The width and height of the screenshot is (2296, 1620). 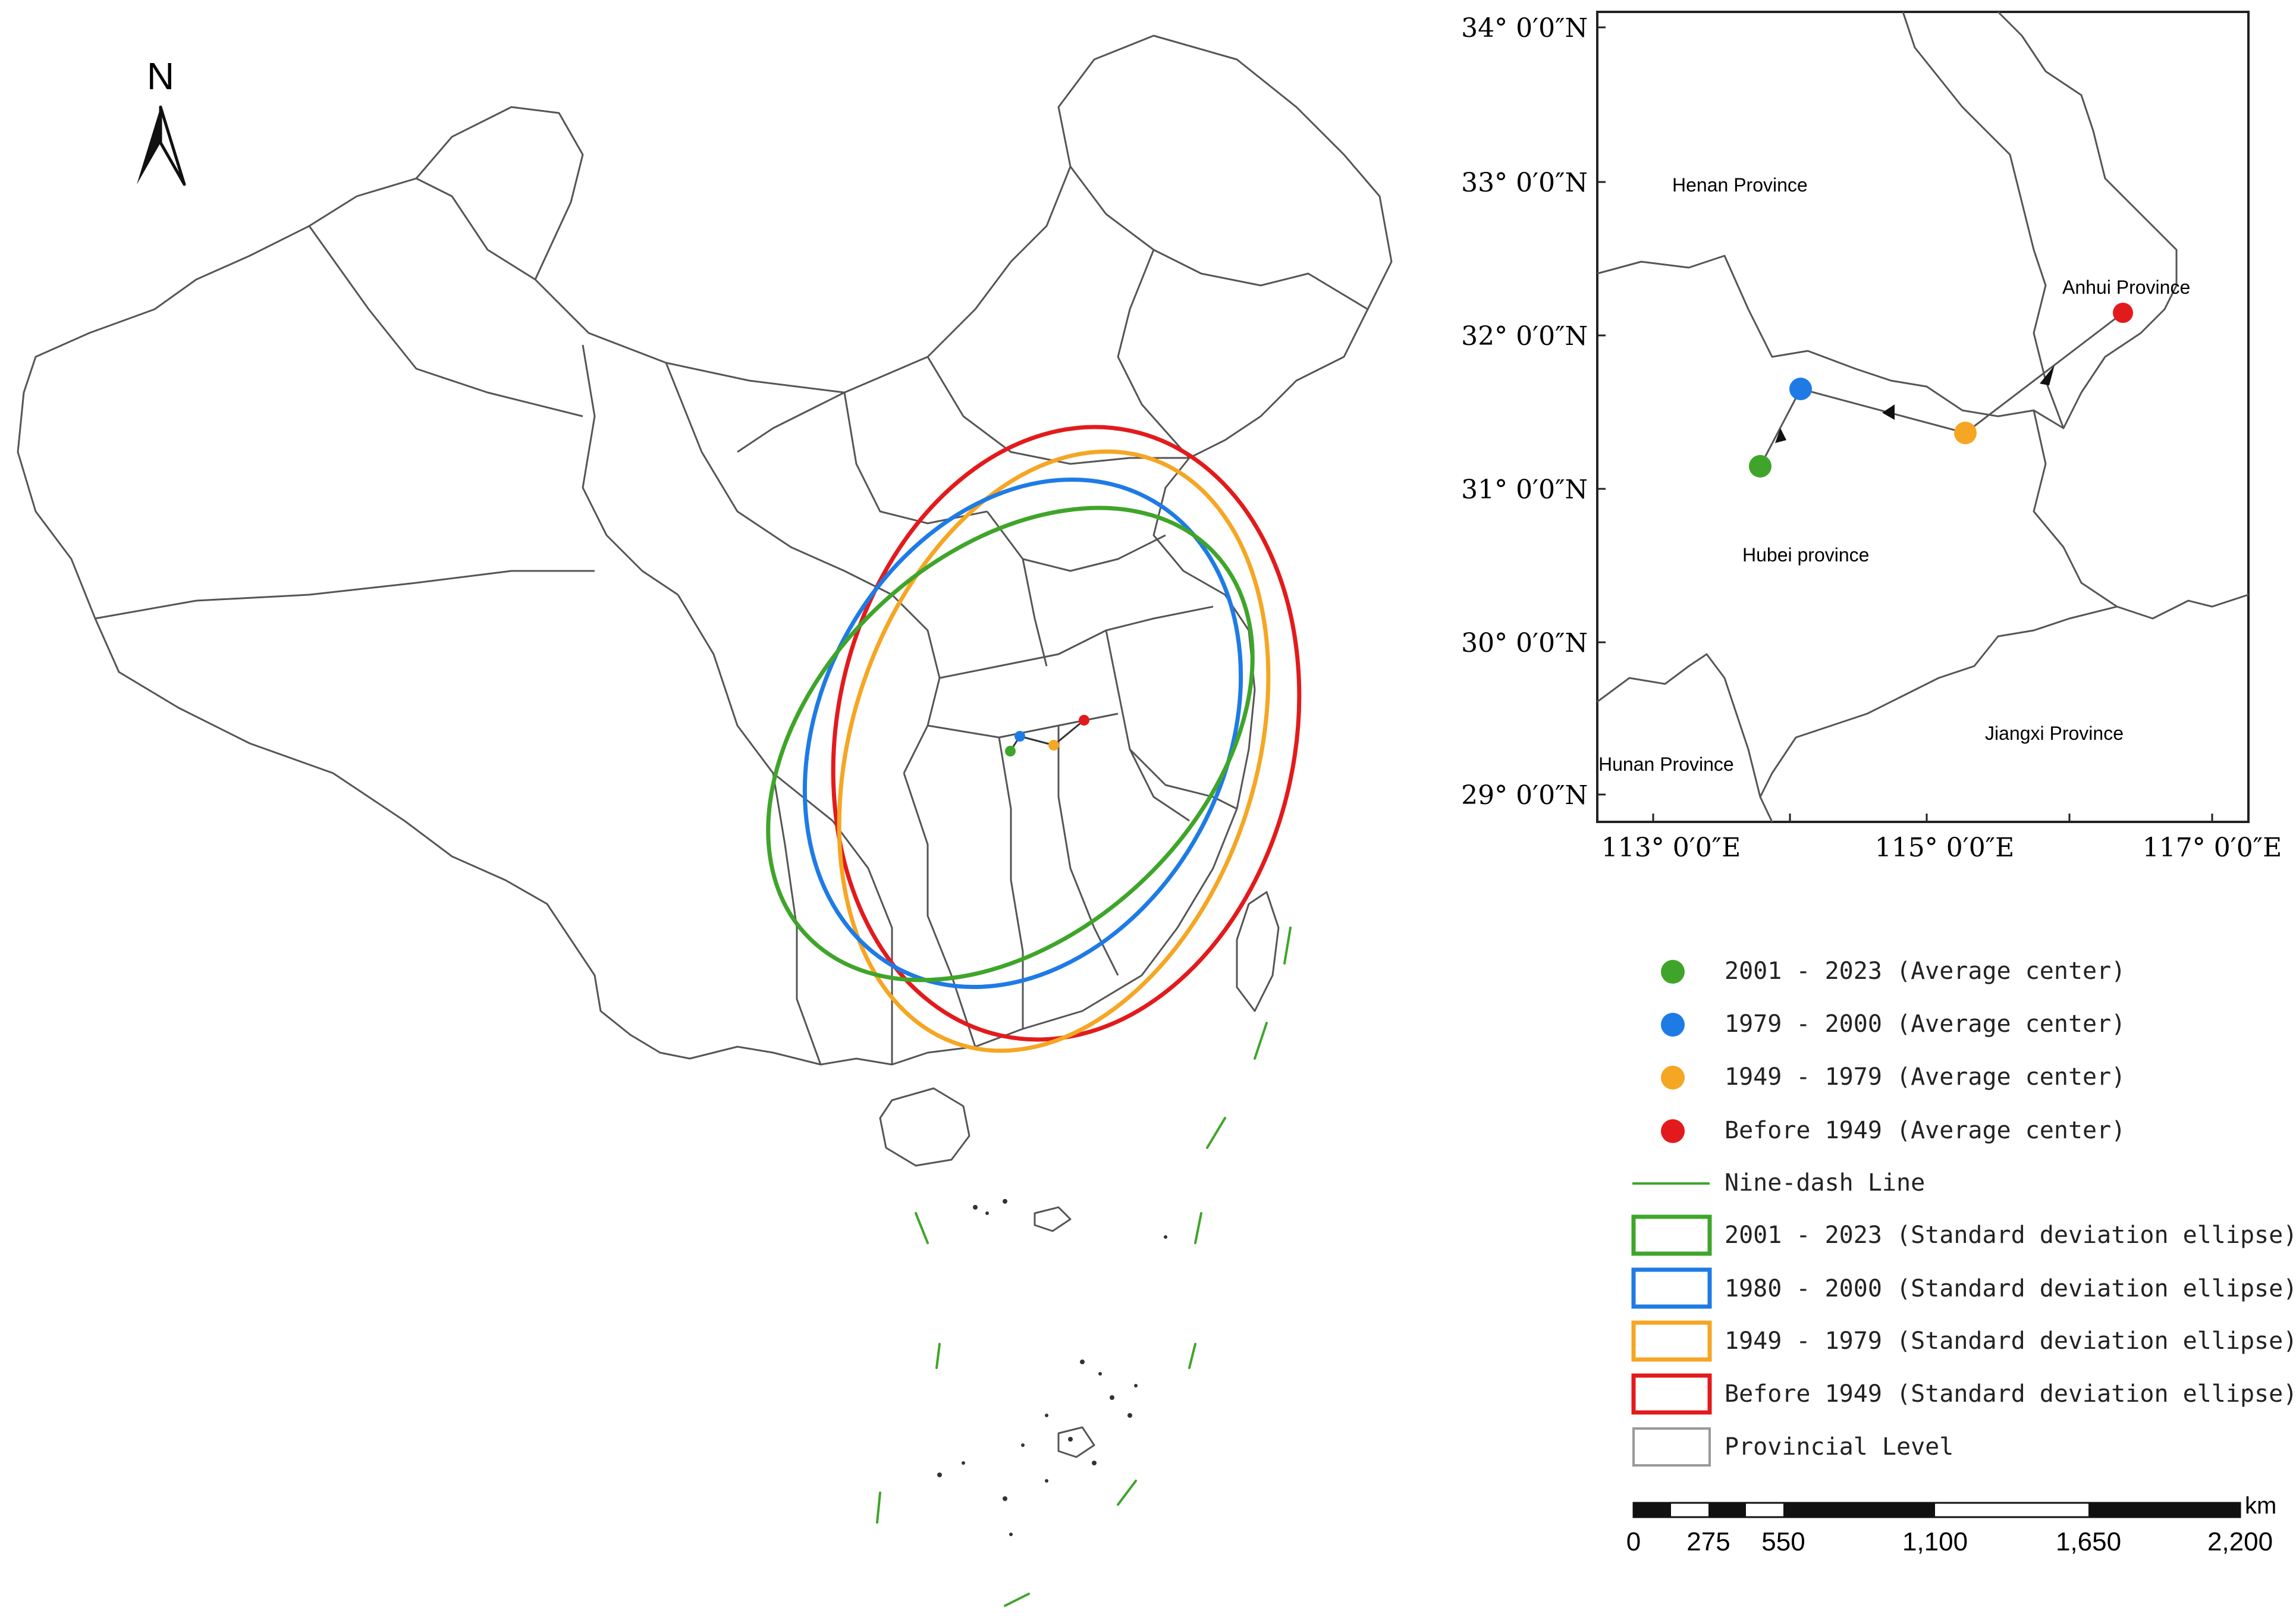 What do you see at coordinates (1671, 1394) in the screenshot?
I see `legend-symbol-red-box` at bounding box center [1671, 1394].